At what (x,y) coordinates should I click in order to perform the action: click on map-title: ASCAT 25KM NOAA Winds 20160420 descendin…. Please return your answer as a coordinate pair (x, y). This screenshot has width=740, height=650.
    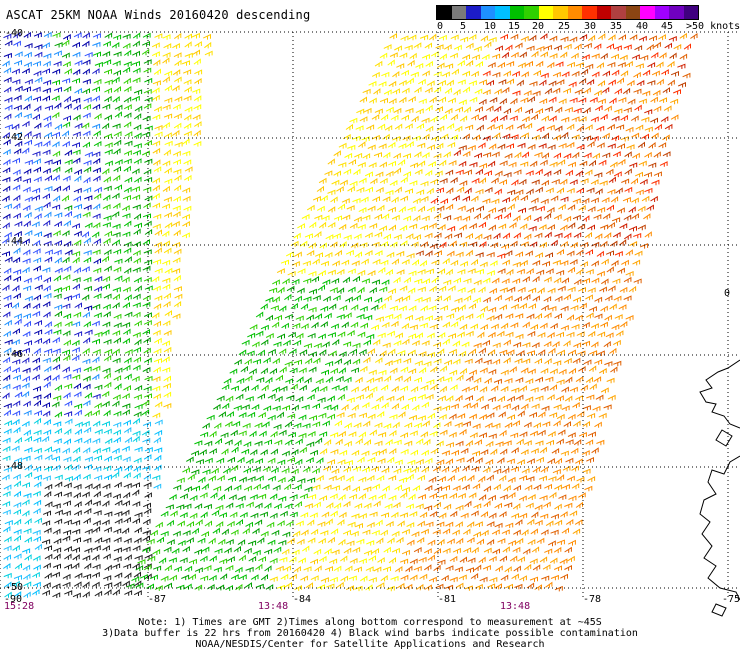
    Looking at the image, I should click on (158, 15).